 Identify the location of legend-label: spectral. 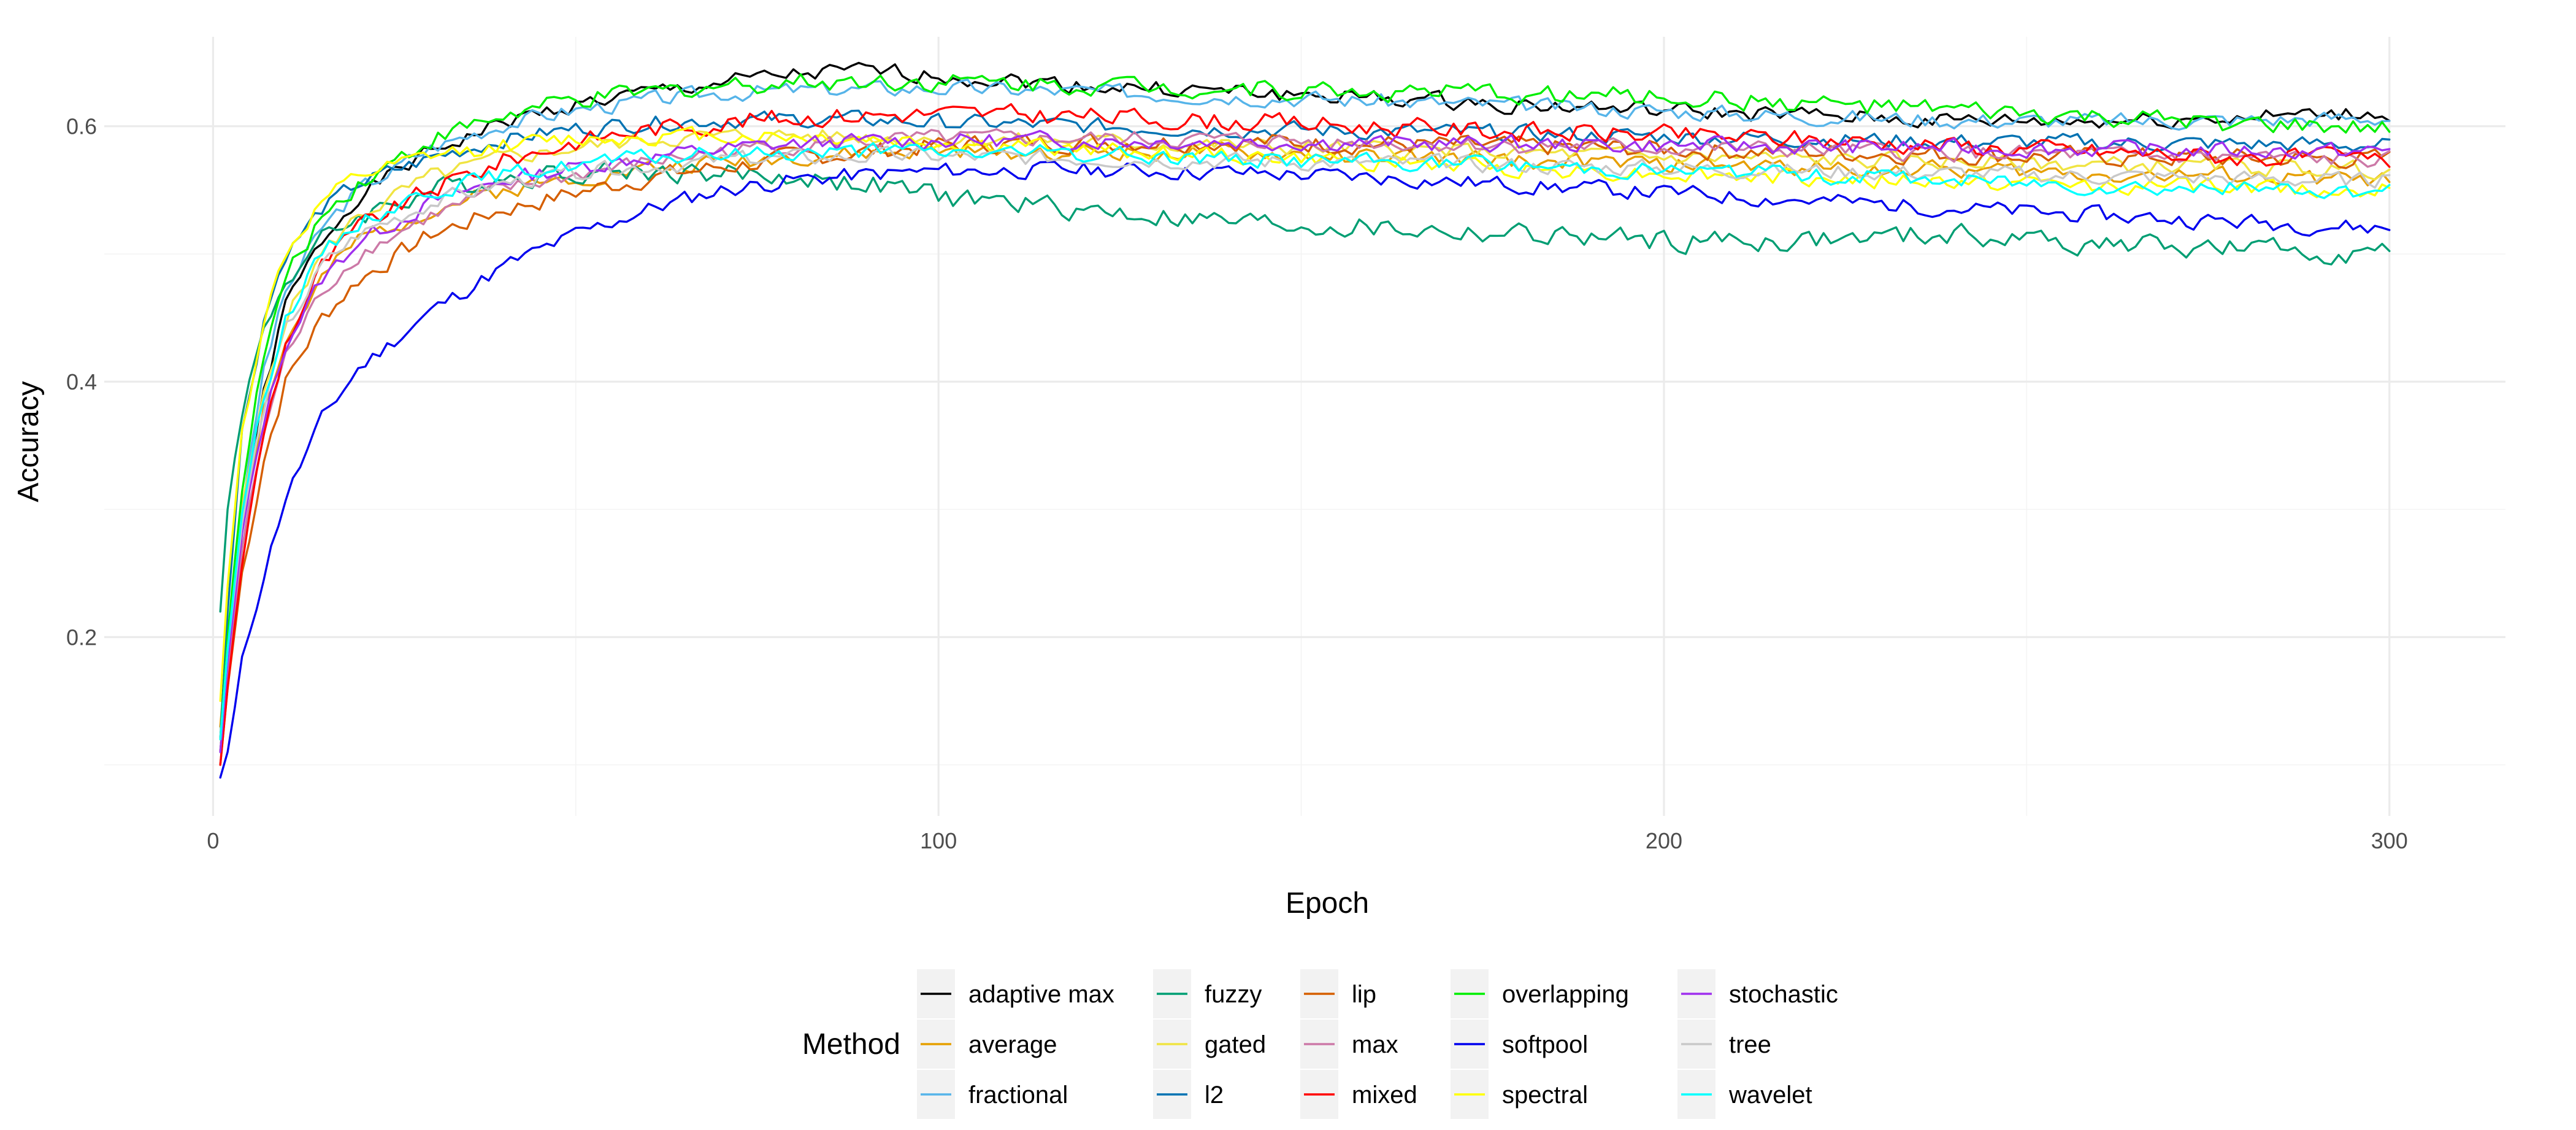
(1545, 1096).